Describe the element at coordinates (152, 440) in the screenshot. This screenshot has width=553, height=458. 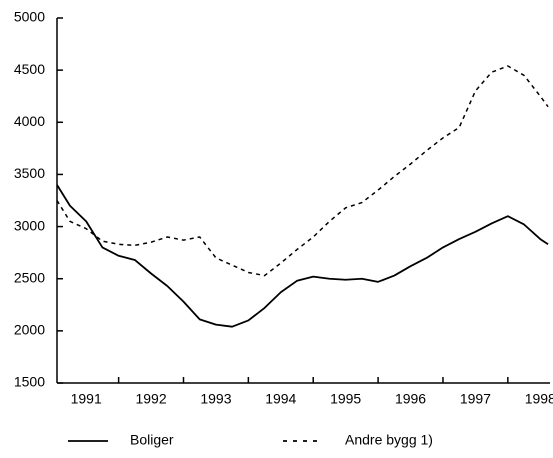
I see `legend-label: Boliger` at that location.